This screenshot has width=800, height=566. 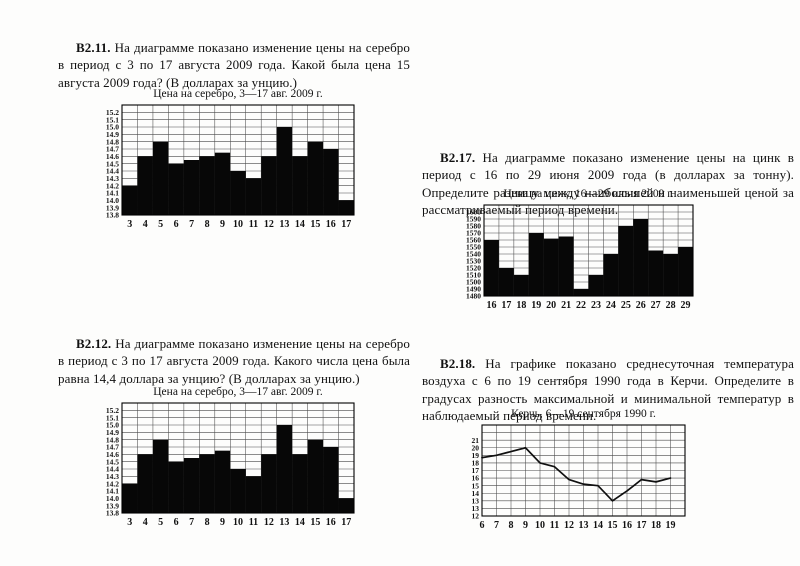 I want to click on svg-text: 14.9, so click(x=112, y=432).